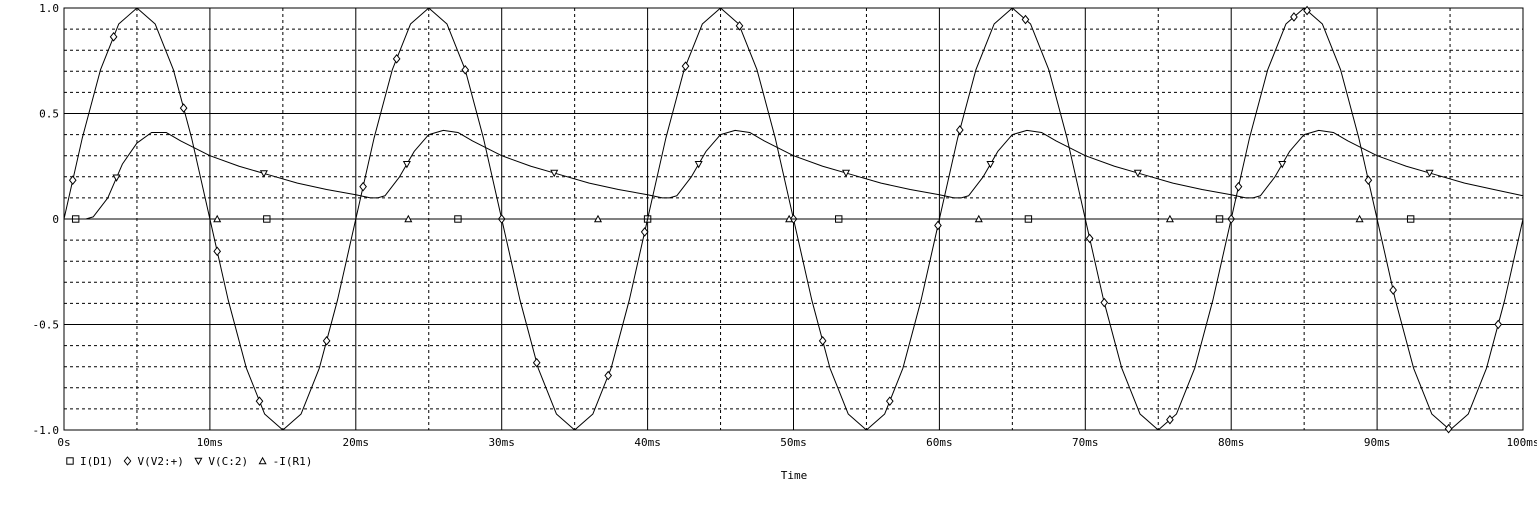  What do you see at coordinates (49, 8) in the screenshot?
I see `y-tick-label: 1.0` at bounding box center [49, 8].